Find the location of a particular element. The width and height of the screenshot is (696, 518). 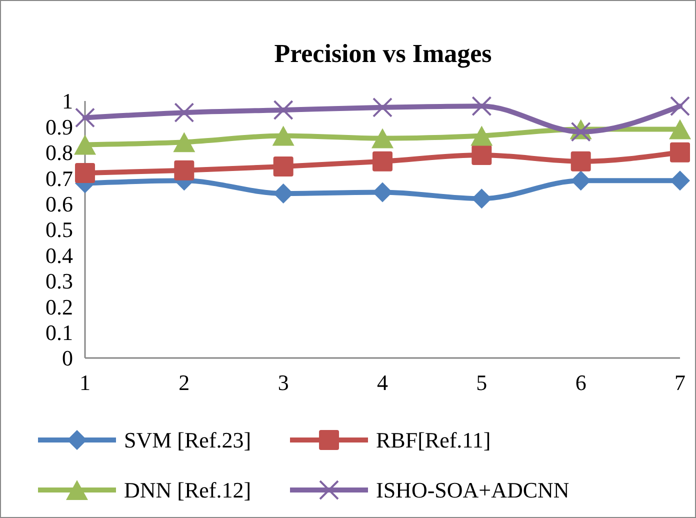

x-tick-label: 1 is located at coordinates (85, 382).